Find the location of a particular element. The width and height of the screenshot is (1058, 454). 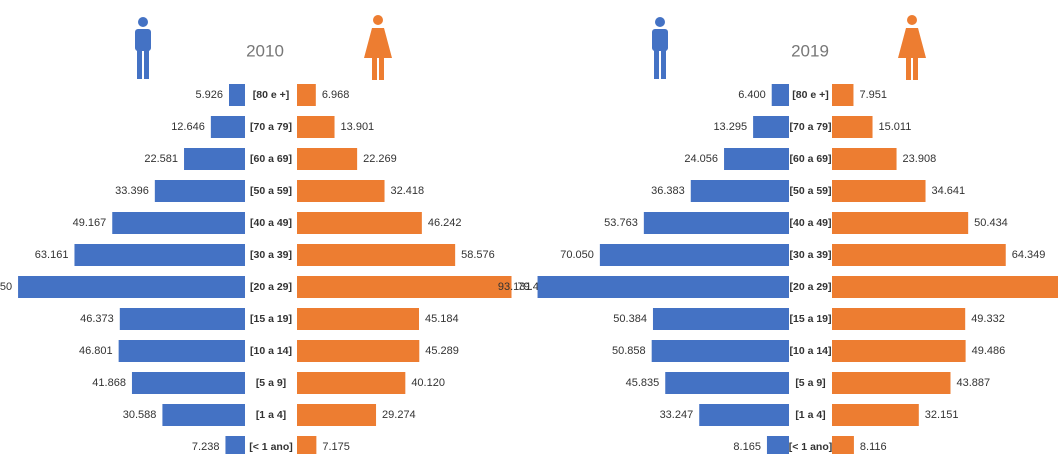

value-label: 33.247 is located at coordinates (677, 415).